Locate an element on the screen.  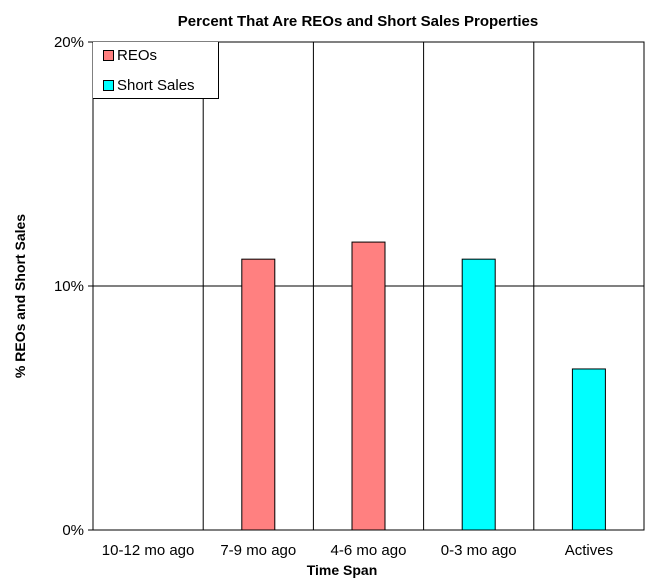
y-tick-label: 20% is located at coordinates (69, 42).